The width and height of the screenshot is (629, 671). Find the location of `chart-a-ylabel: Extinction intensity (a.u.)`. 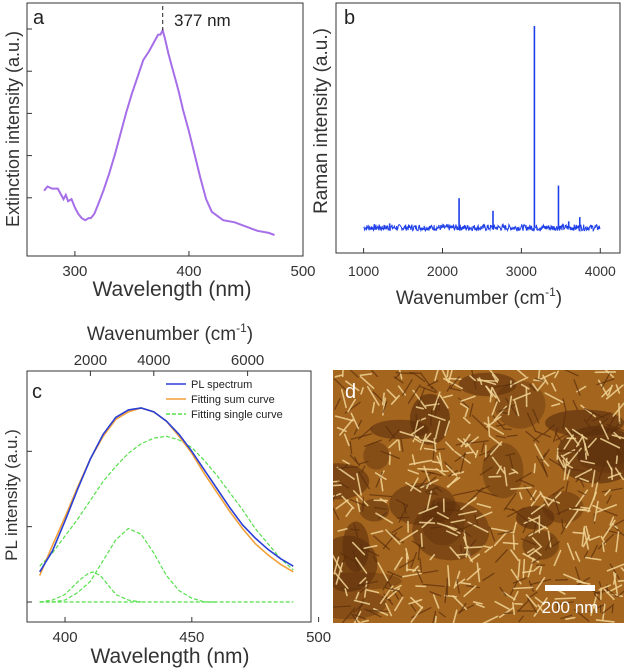

chart-a-ylabel: Extinction intensity (a.u.) is located at coordinates (13, 129).